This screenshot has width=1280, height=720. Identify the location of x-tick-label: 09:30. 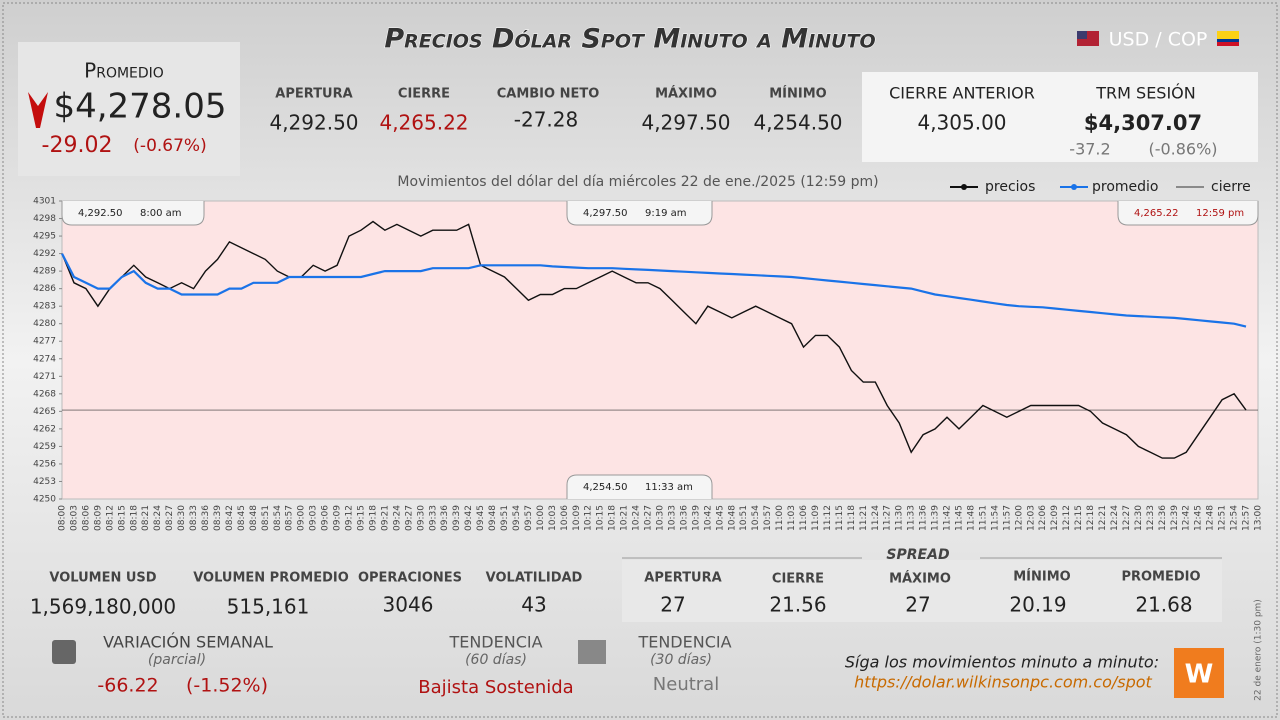
(421, 518).